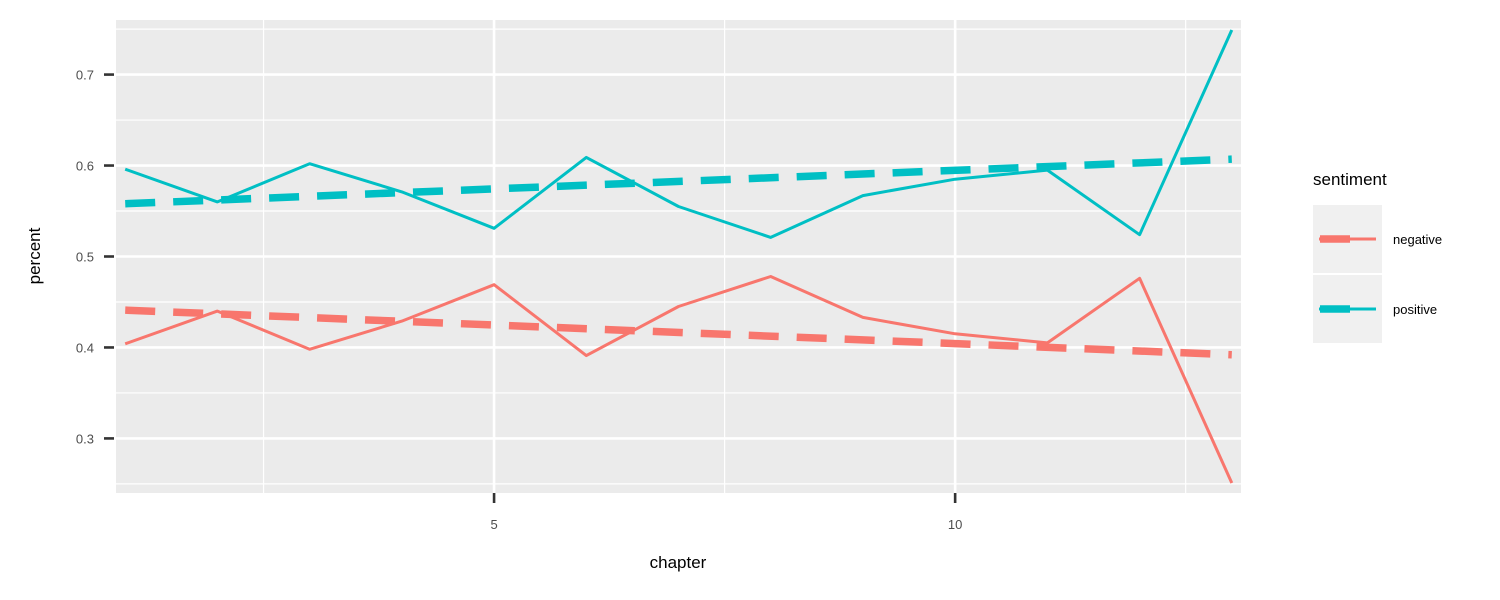 The image size is (1500, 600). Describe the element at coordinates (85, 257) in the screenshot. I see `y-tick-label: 0.5` at that location.